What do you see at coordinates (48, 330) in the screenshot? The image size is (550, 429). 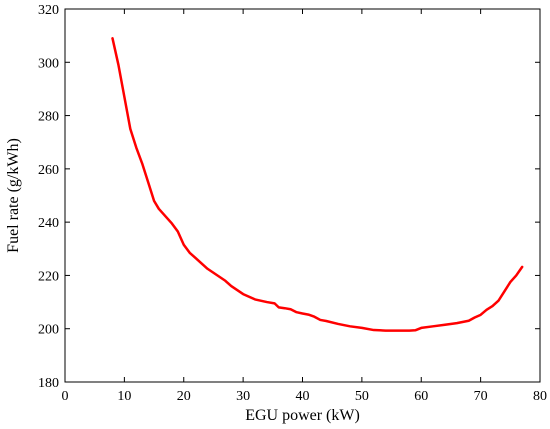 I see `y-tick-label: 200` at bounding box center [48, 330].